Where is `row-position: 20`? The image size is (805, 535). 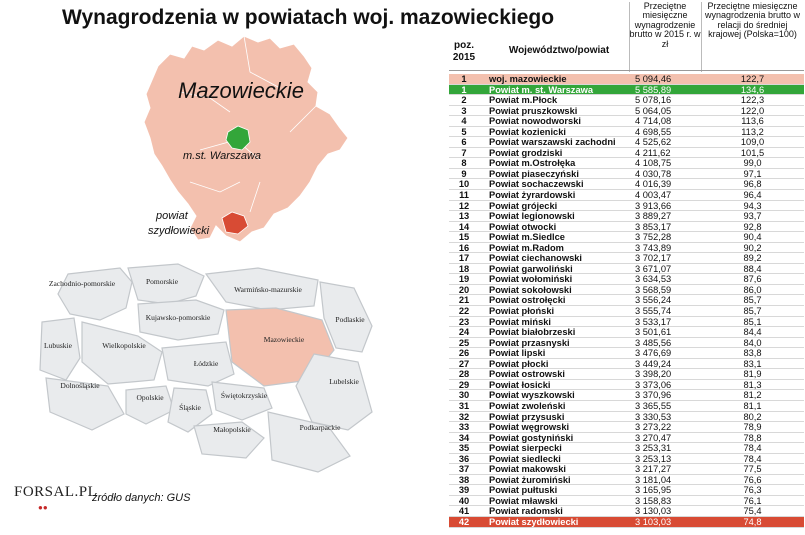
row-position: 20 is located at coordinates (464, 289).